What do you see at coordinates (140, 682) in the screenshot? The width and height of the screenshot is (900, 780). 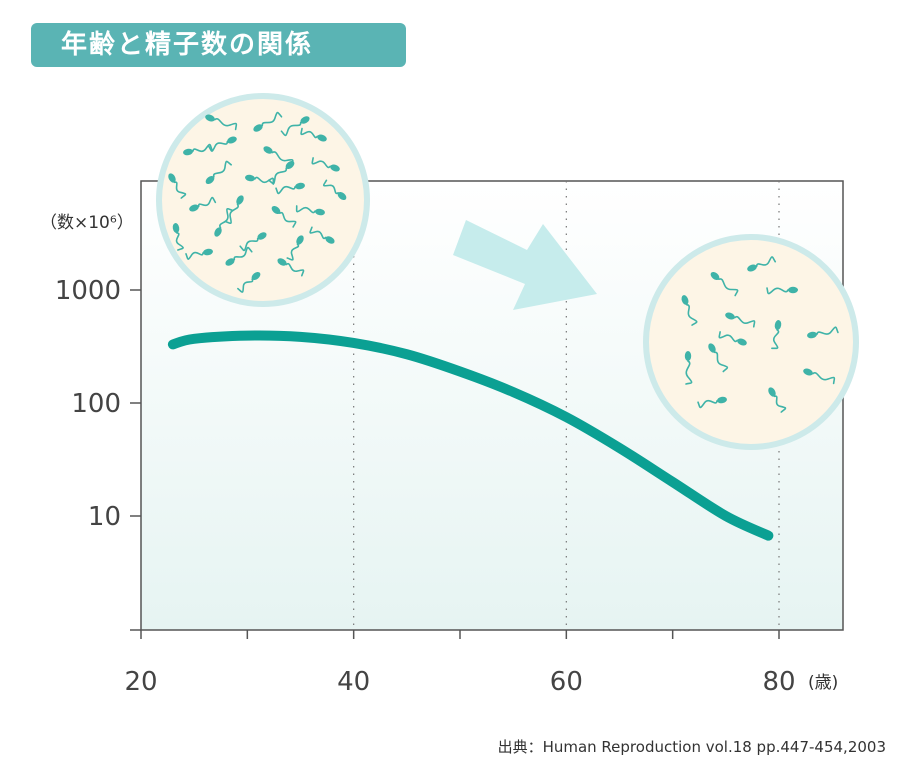 I see `x-tick-label-20: 20` at bounding box center [140, 682].